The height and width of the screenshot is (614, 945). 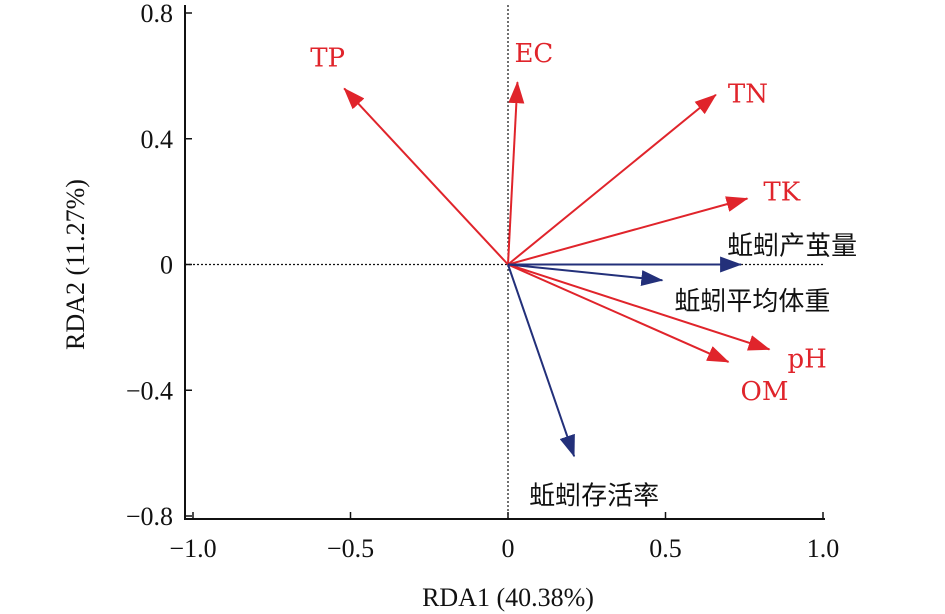 What do you see at coordinates (594, 496) in the screenshot?
I see `vector-label-response: 蚯蚓存活率` at bounding box center [594, 496].